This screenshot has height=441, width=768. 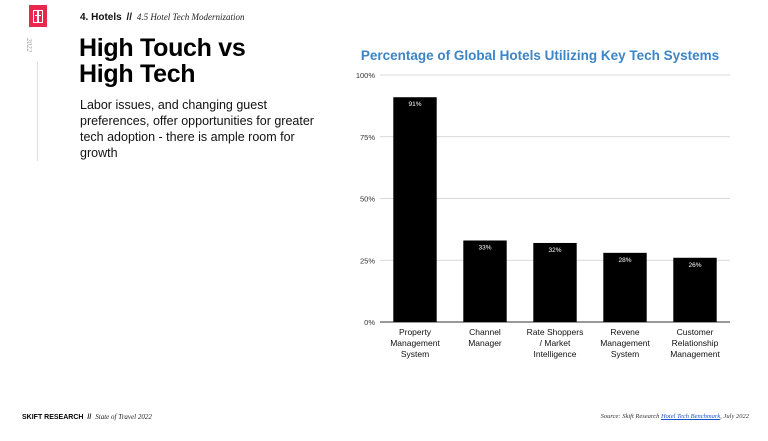 I want to click on y-tick-label: 0%, so click(x=369, y=322).